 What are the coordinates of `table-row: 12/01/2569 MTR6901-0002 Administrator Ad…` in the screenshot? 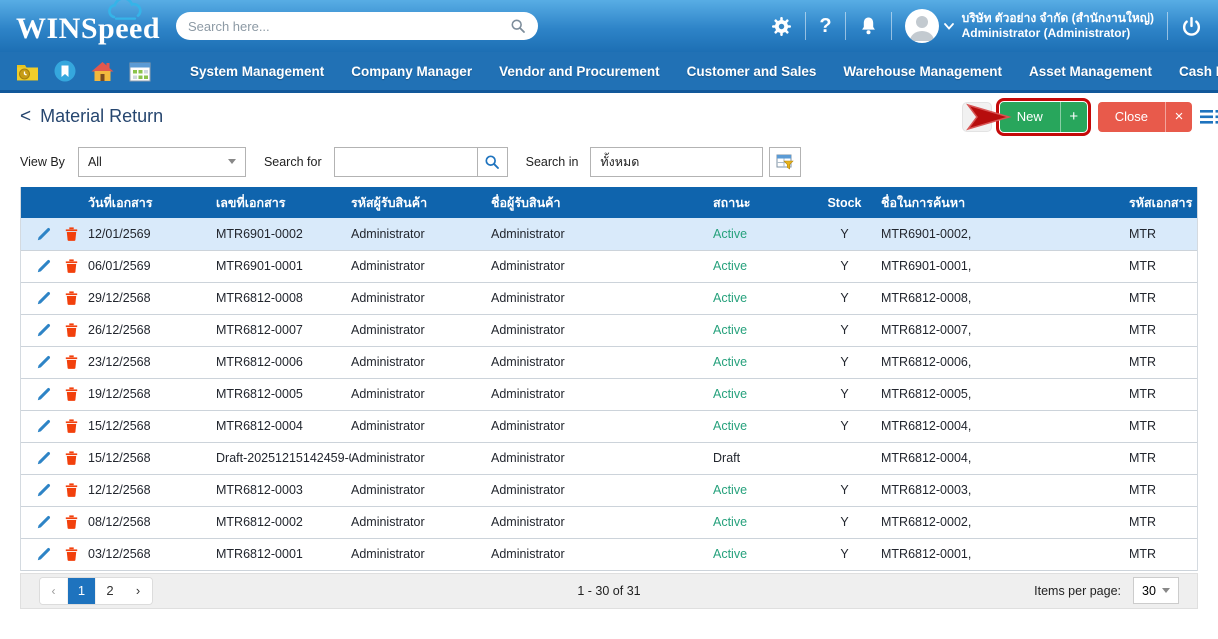 It's located at (609, 234).